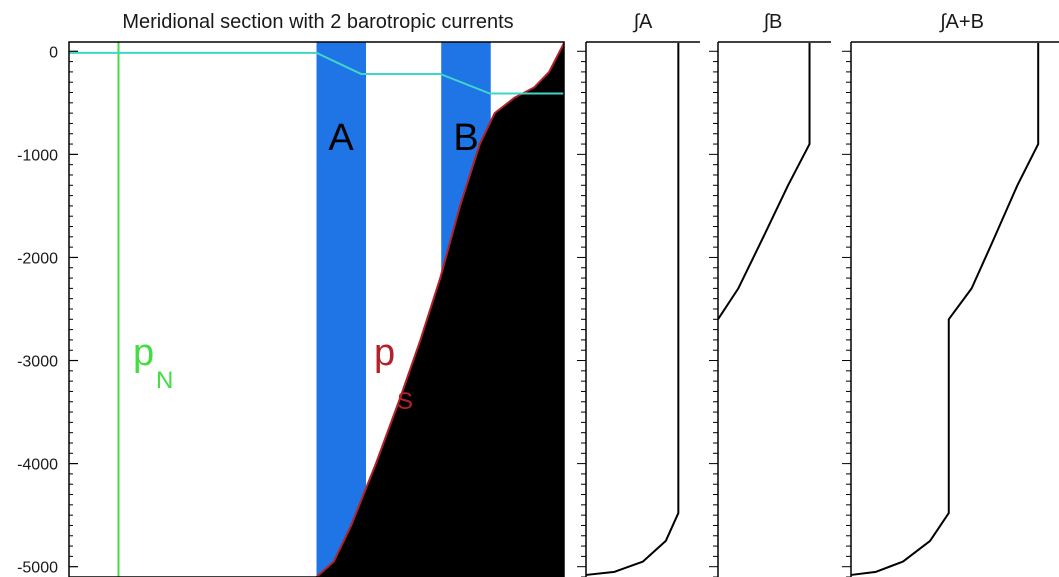 Image resolution: width=1059 pixels, height=577 pixels. Describe the element at coordinates (316, 73) in the screenshot. I see `interface-line` at that location.